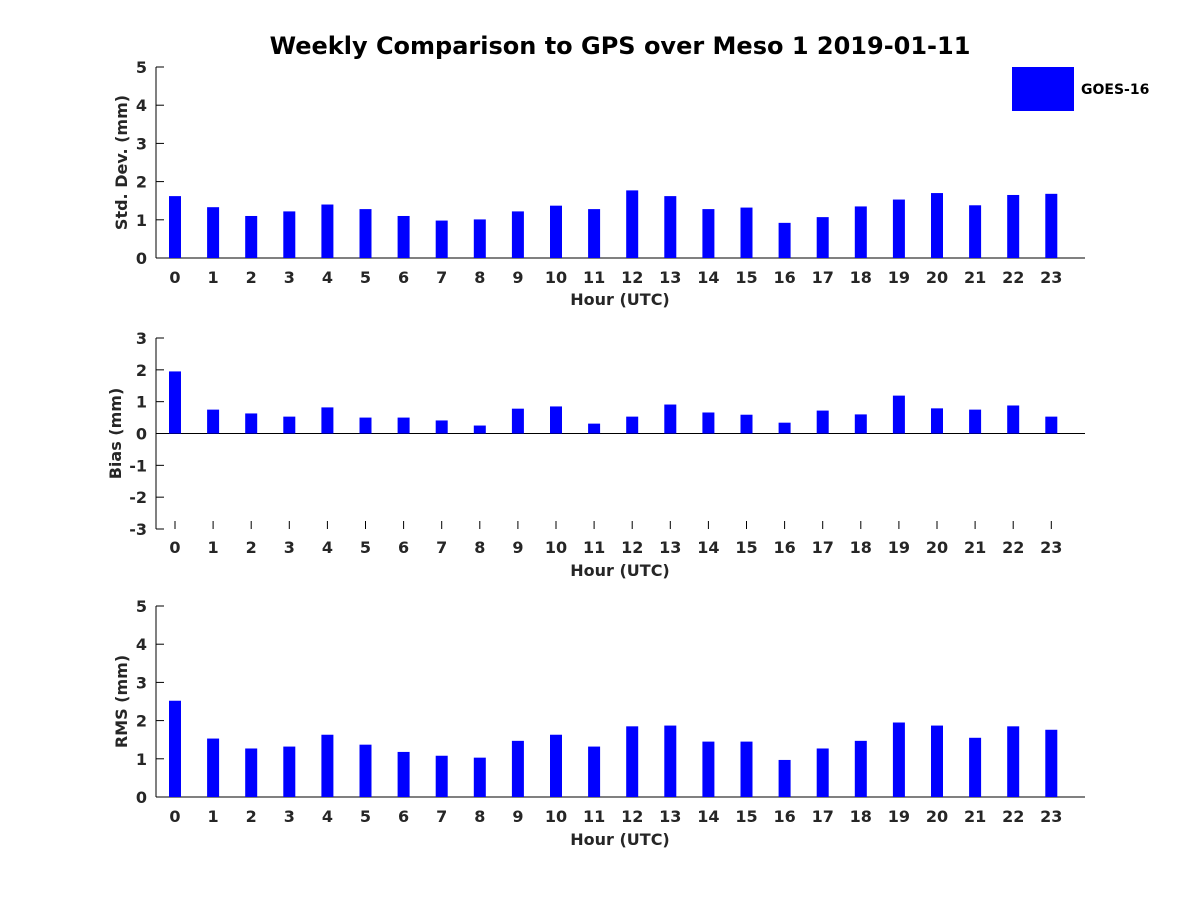 The height and width of the screenshot is (900, 1200). What do you see at coordinates (141, 606) in the screenshot?
I see `y-tick-label: 5` at bounding box center [141, 606].